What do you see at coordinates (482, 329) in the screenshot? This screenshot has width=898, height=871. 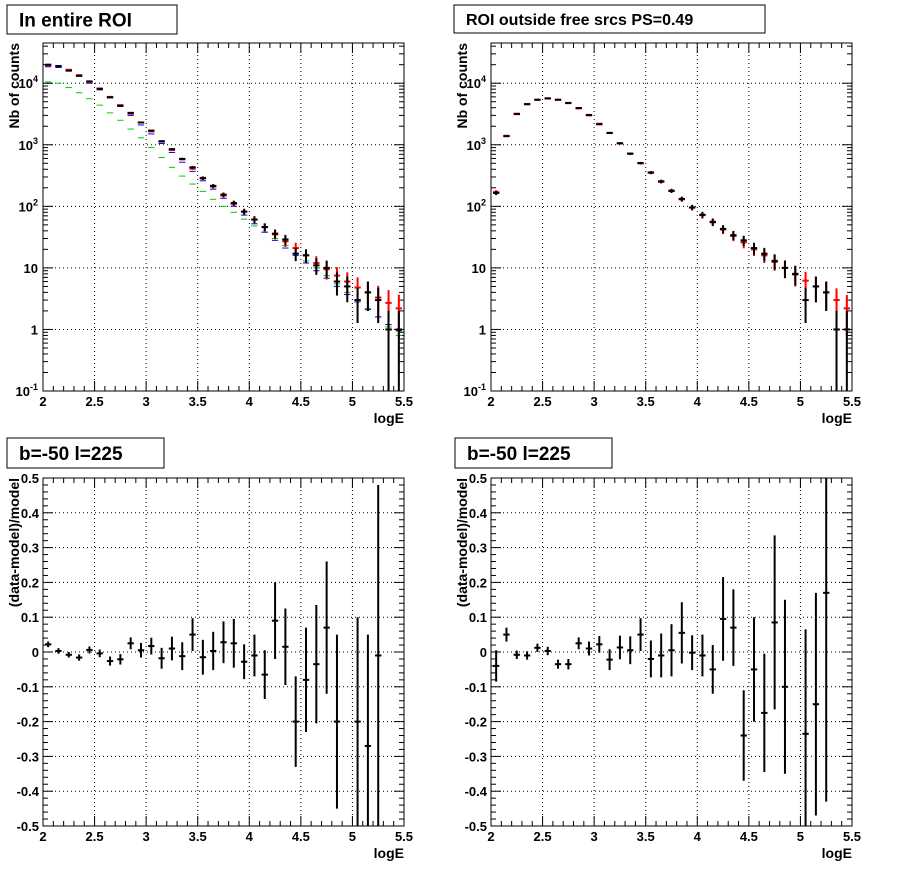 I see `y-tick-label: 1` at bounding box center [482, 329].